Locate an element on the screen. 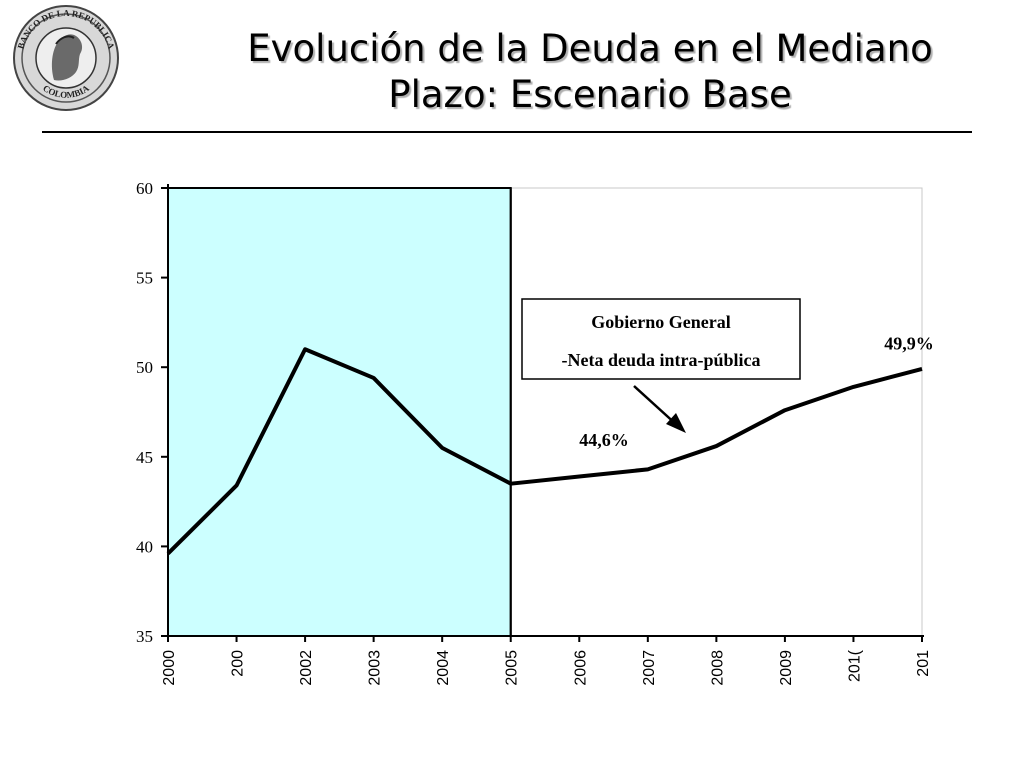 This screenshot has height=768, width=1024. y-tick-label: 40 is located at coordinates (144, 546).